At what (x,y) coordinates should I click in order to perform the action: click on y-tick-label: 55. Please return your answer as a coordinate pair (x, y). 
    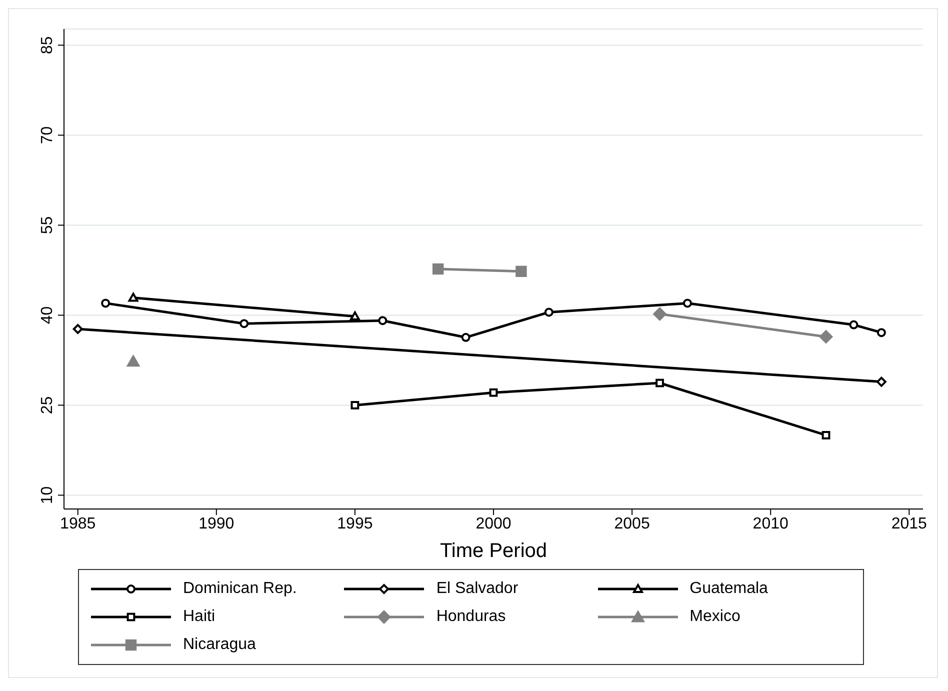
    Looking at the image, I should click on (47, 225).